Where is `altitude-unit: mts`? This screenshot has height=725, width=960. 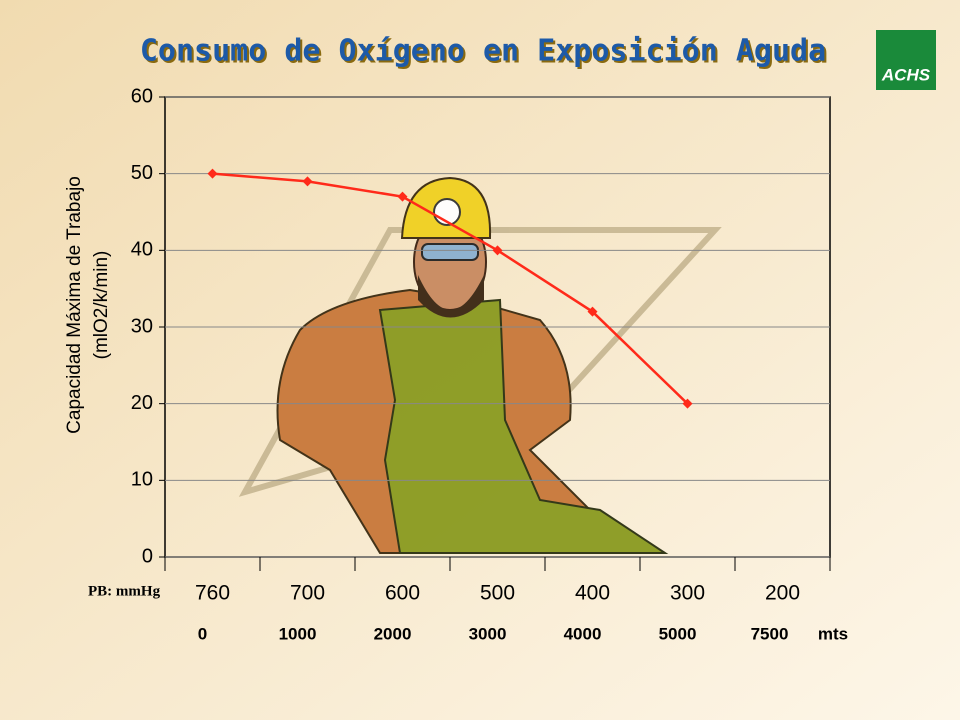 altitude-unit: mts is located at coordinates (833, 633).